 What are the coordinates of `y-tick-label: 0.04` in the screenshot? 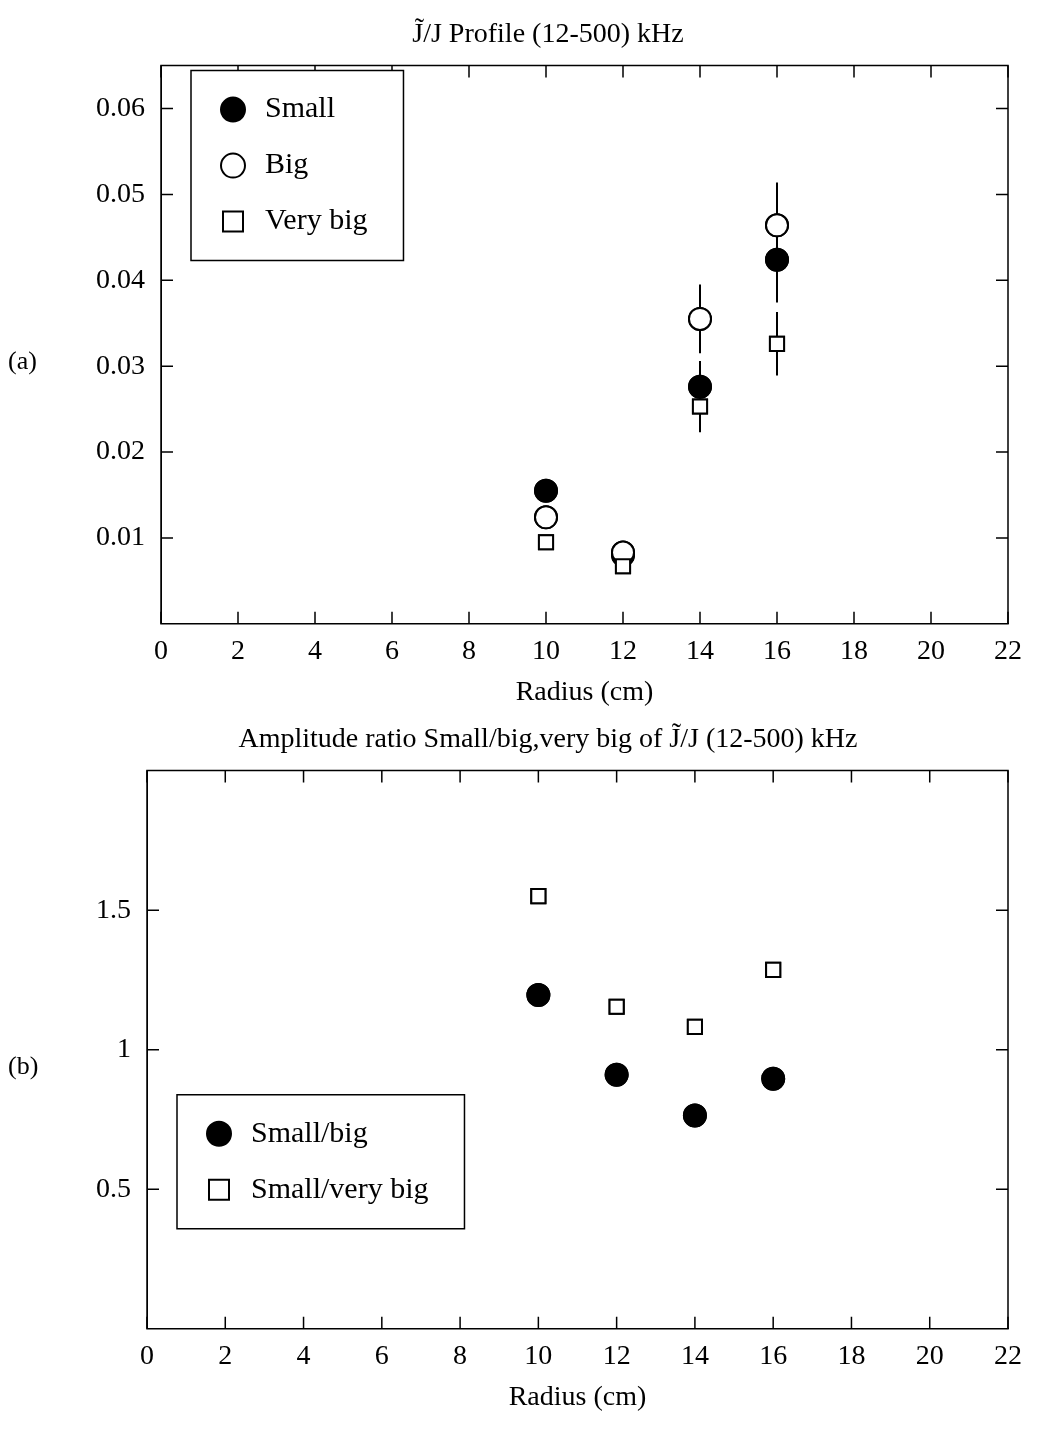 It's located at (120, 278).